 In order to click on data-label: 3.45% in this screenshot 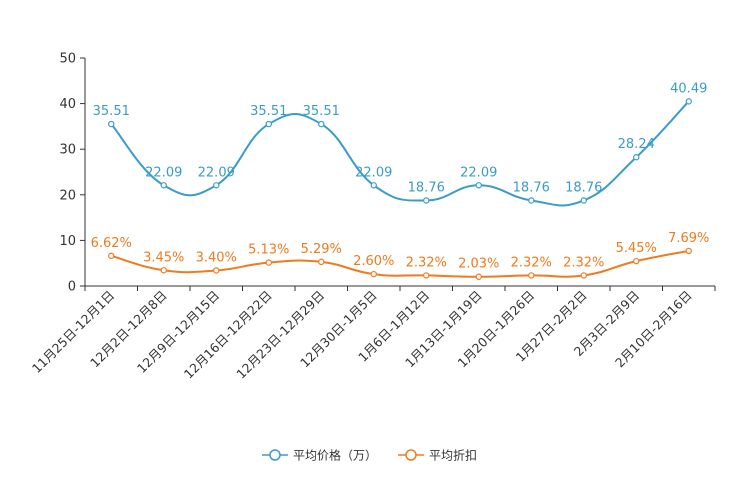, I will do `click(163, 257)`.